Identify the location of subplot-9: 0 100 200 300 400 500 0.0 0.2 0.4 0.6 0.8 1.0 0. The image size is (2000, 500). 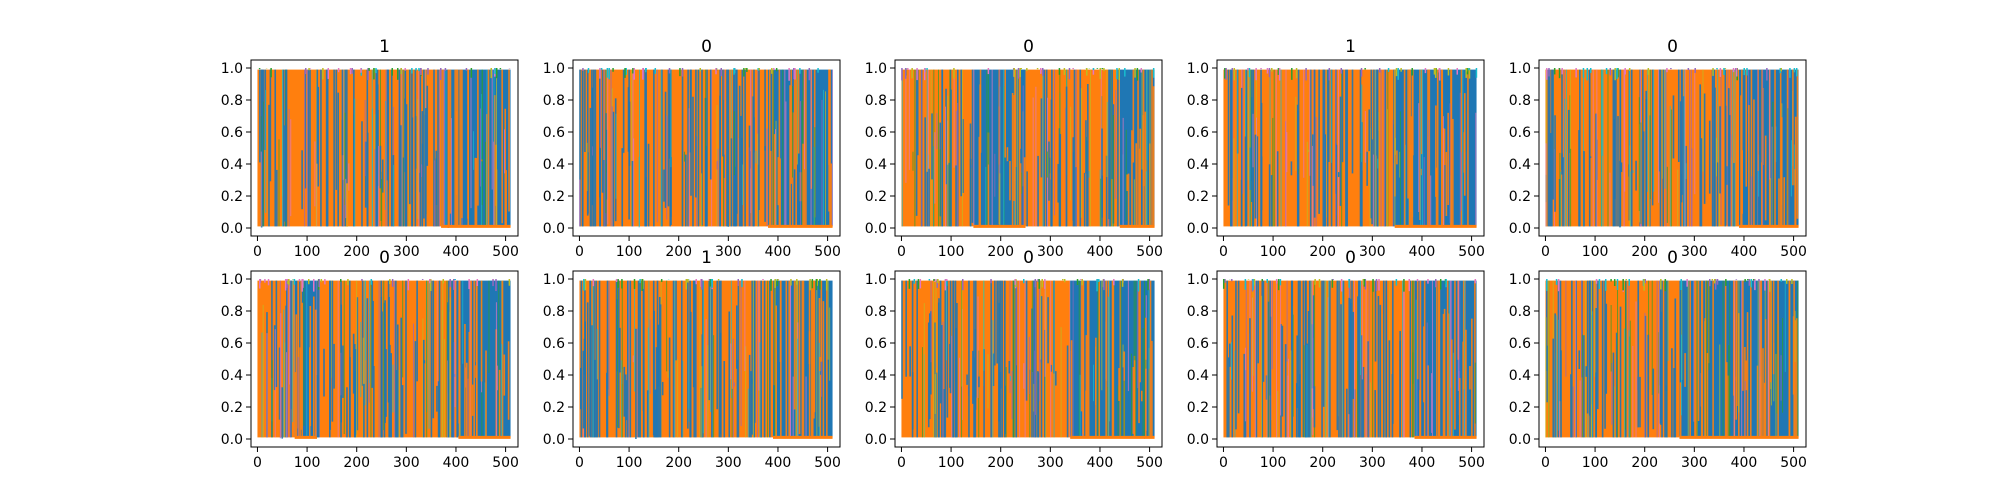
(1336, 359).